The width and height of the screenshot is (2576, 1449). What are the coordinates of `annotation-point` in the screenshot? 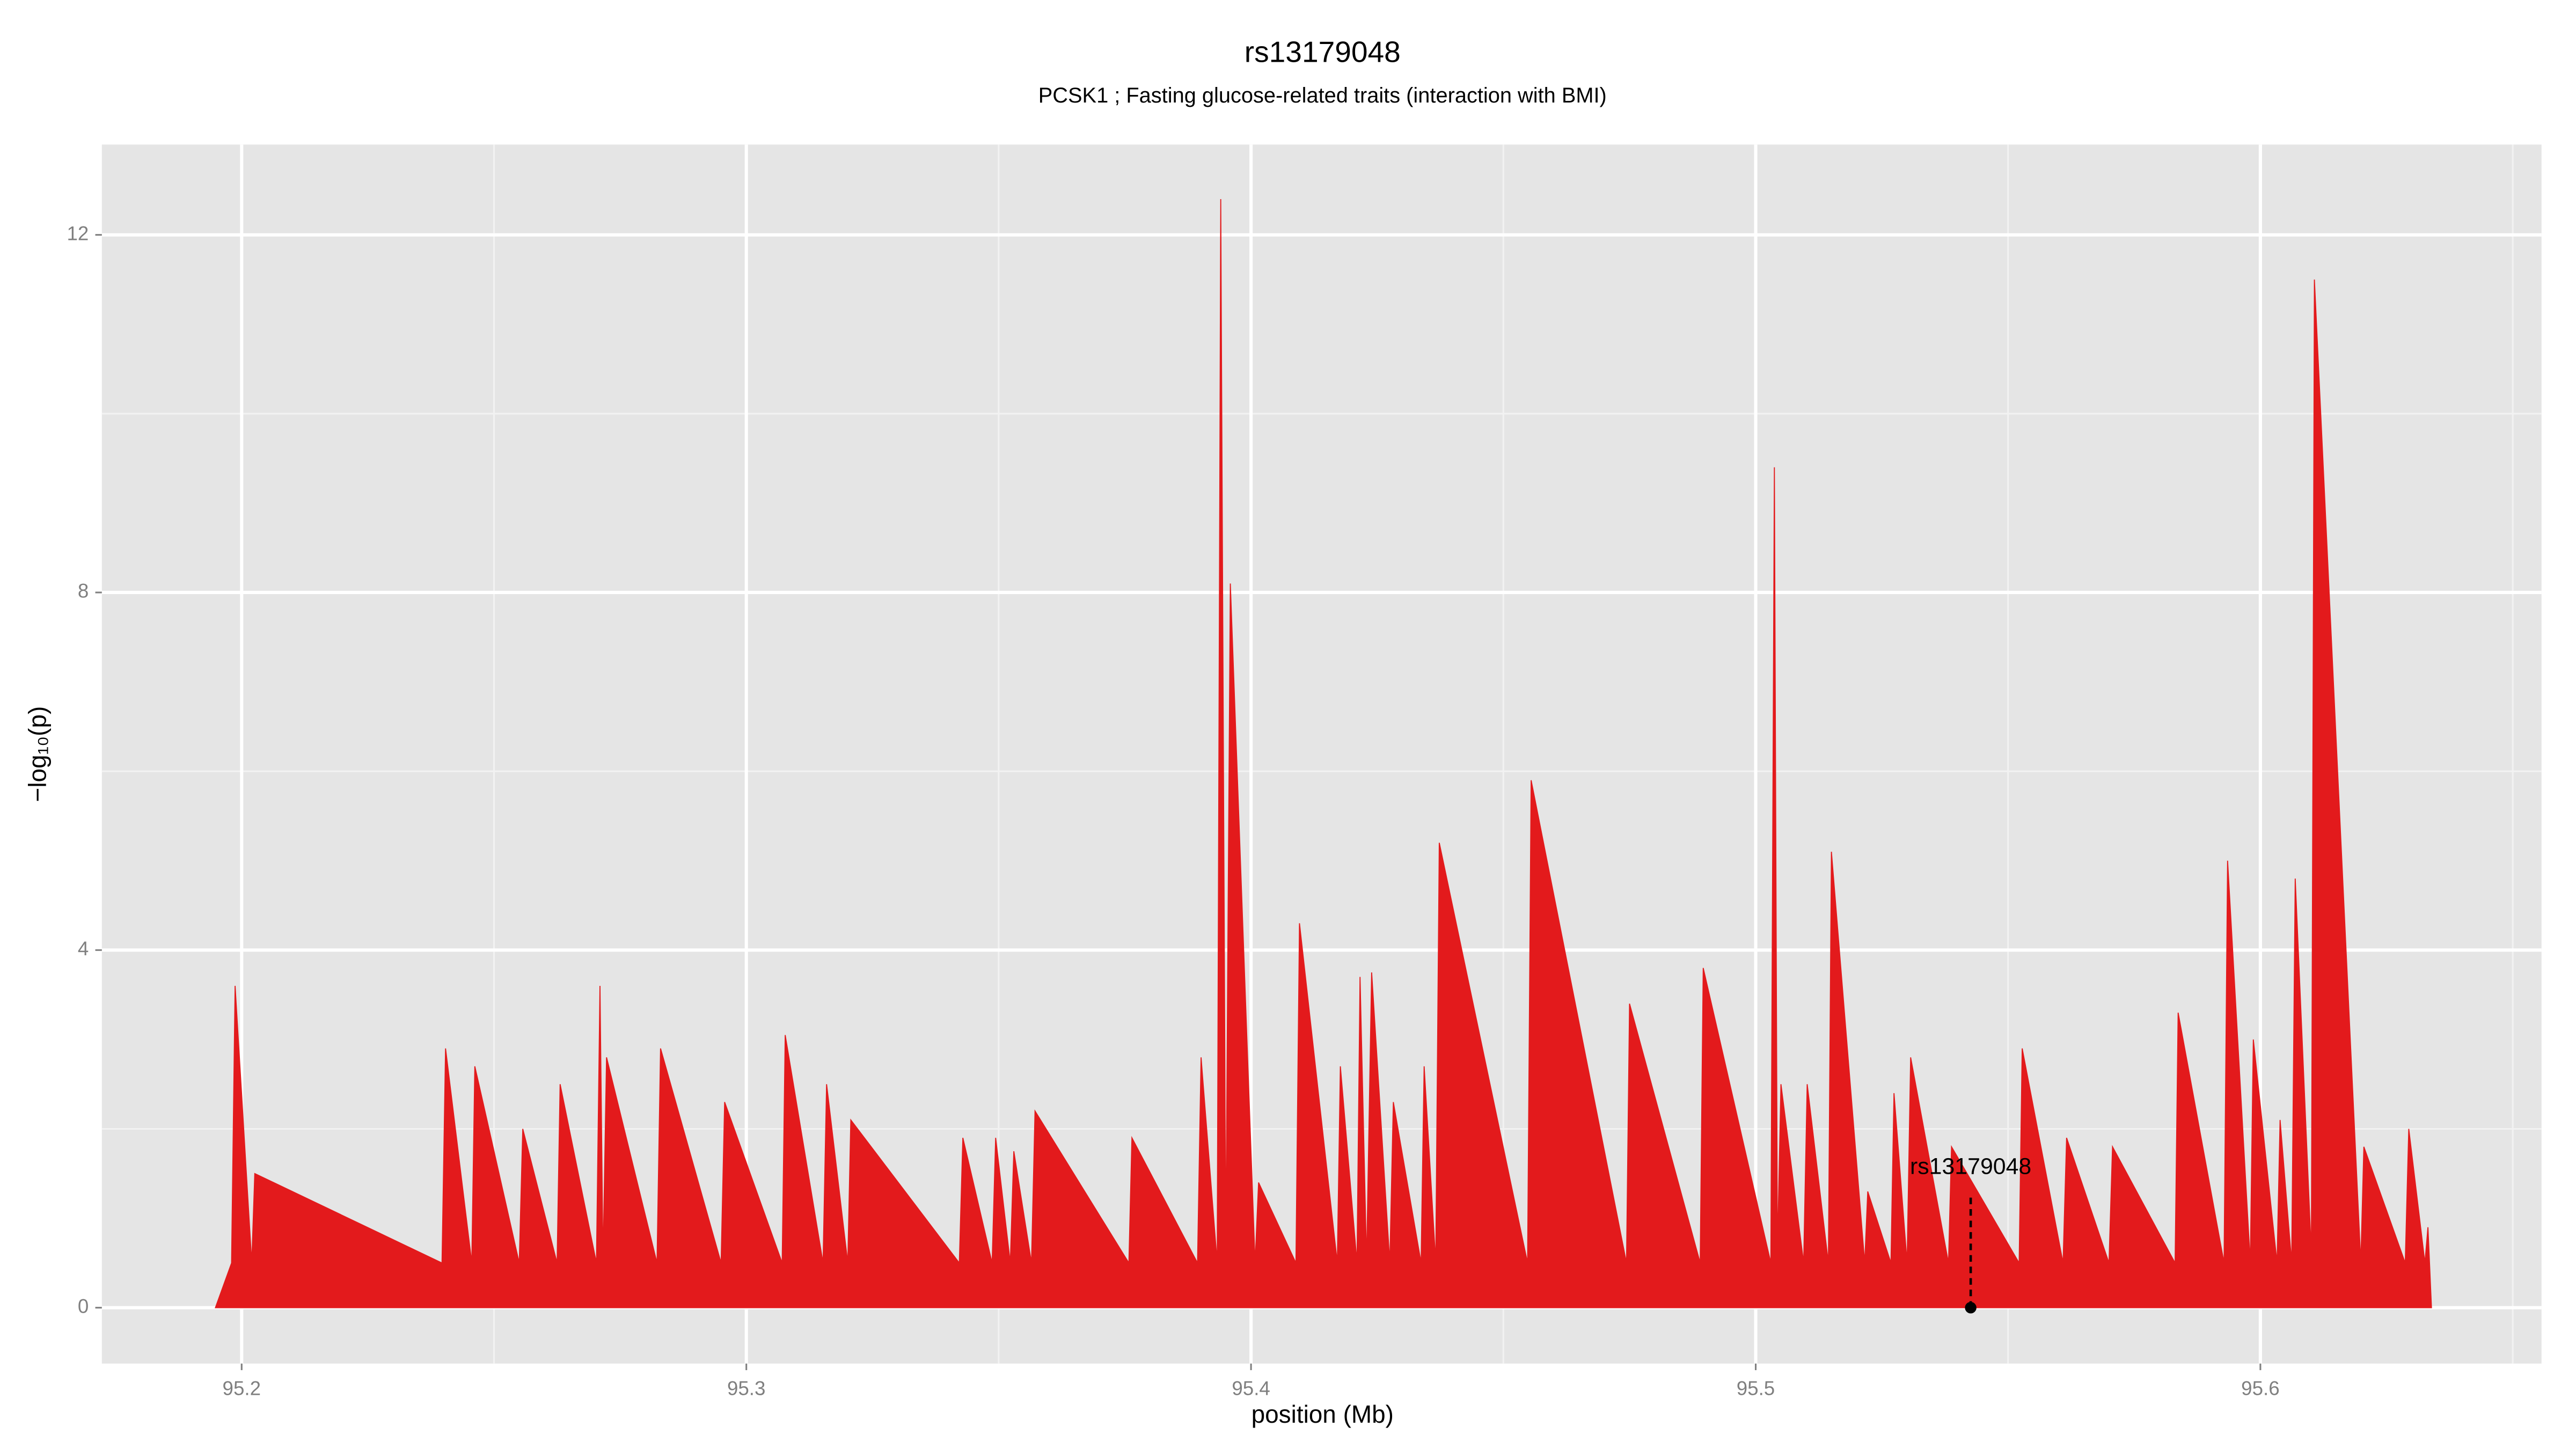 It's located at (1971, 1307).